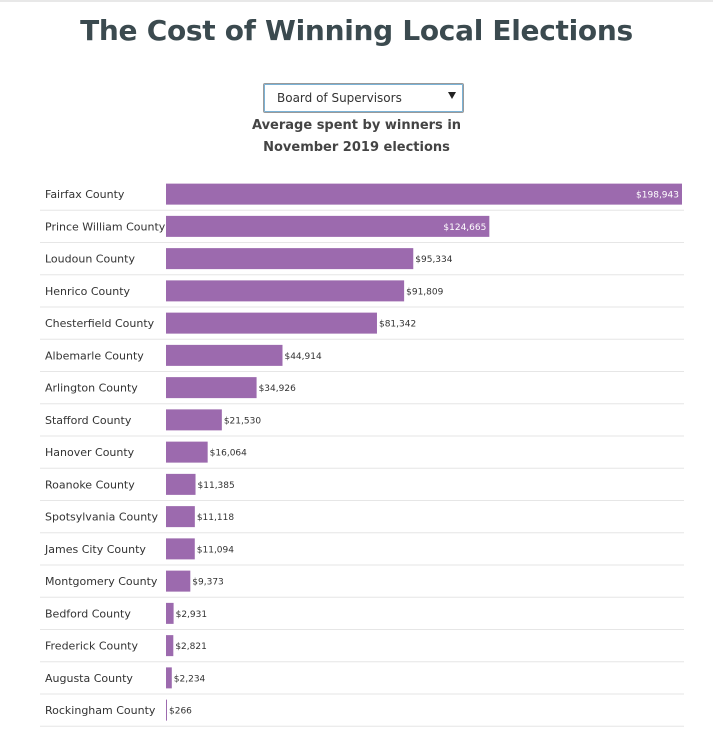 This screenshot has width=713, height=729. Describe the element at coordinates (356, 125) in the screenshot. I see `chart-subtitle-line1: Average spent by winners in` at that location.